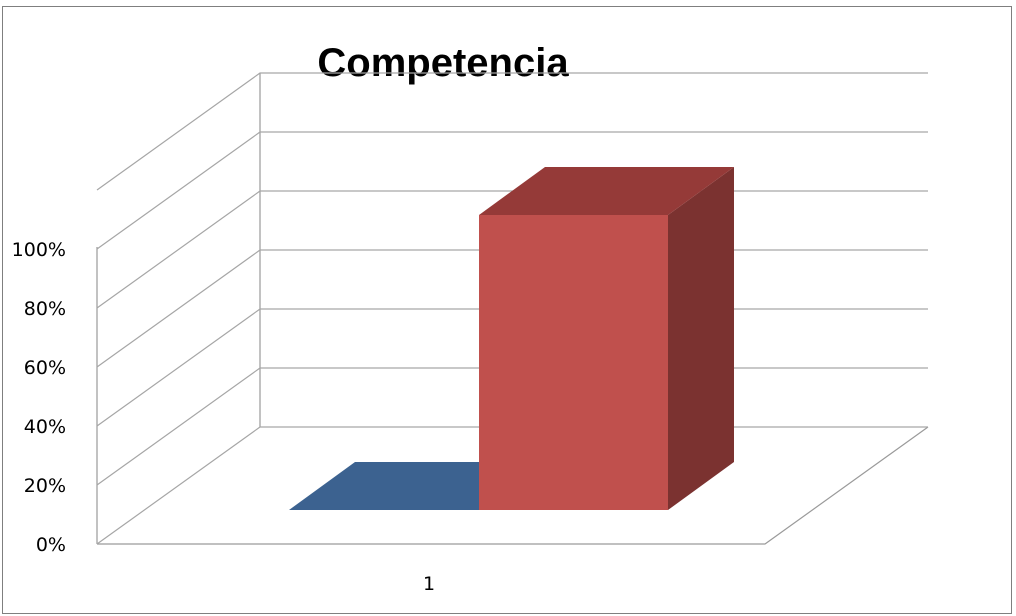 This screenshot has width=1016, height=616. Describe the element at coordinates (701, 338) in the screenshot. I see `bar-side-face` at that location.